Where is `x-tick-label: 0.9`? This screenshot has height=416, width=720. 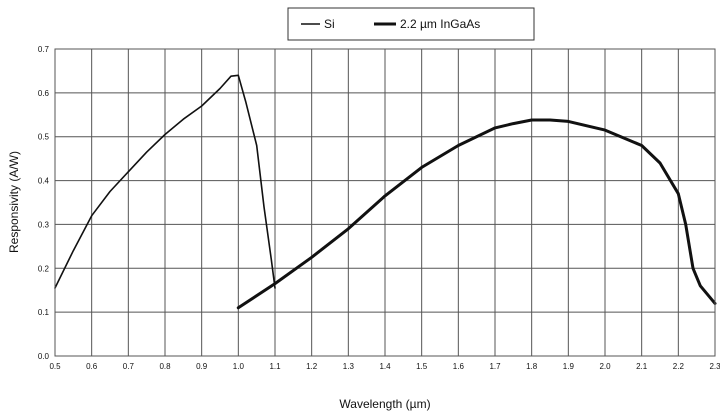
x-tick-label: 0.9 is located at coordinates (202, 366).